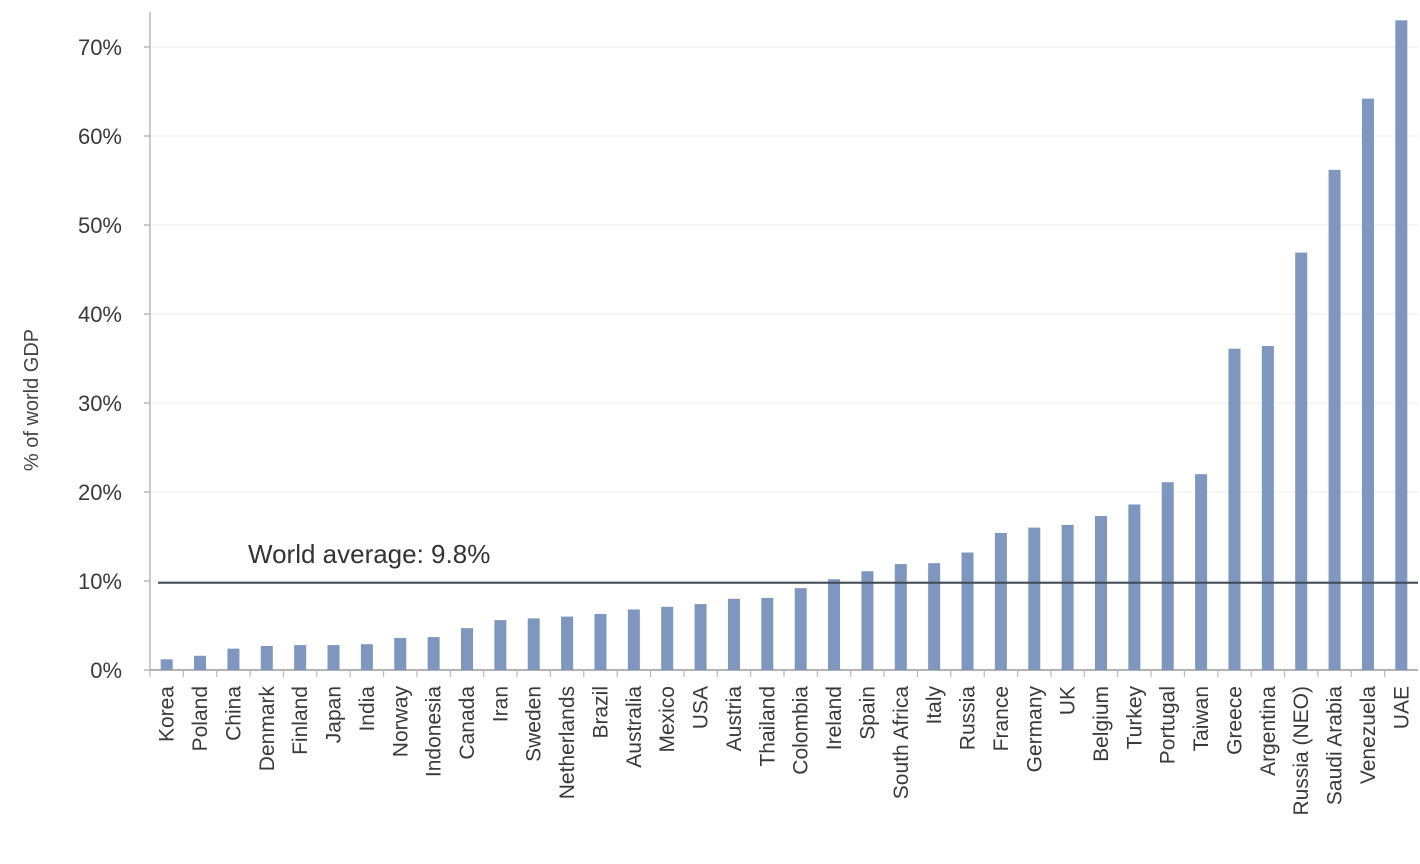  Describe the element at coordinates (100, 225) in the screenshot. I see `y-tick-label: 50%` at that location.